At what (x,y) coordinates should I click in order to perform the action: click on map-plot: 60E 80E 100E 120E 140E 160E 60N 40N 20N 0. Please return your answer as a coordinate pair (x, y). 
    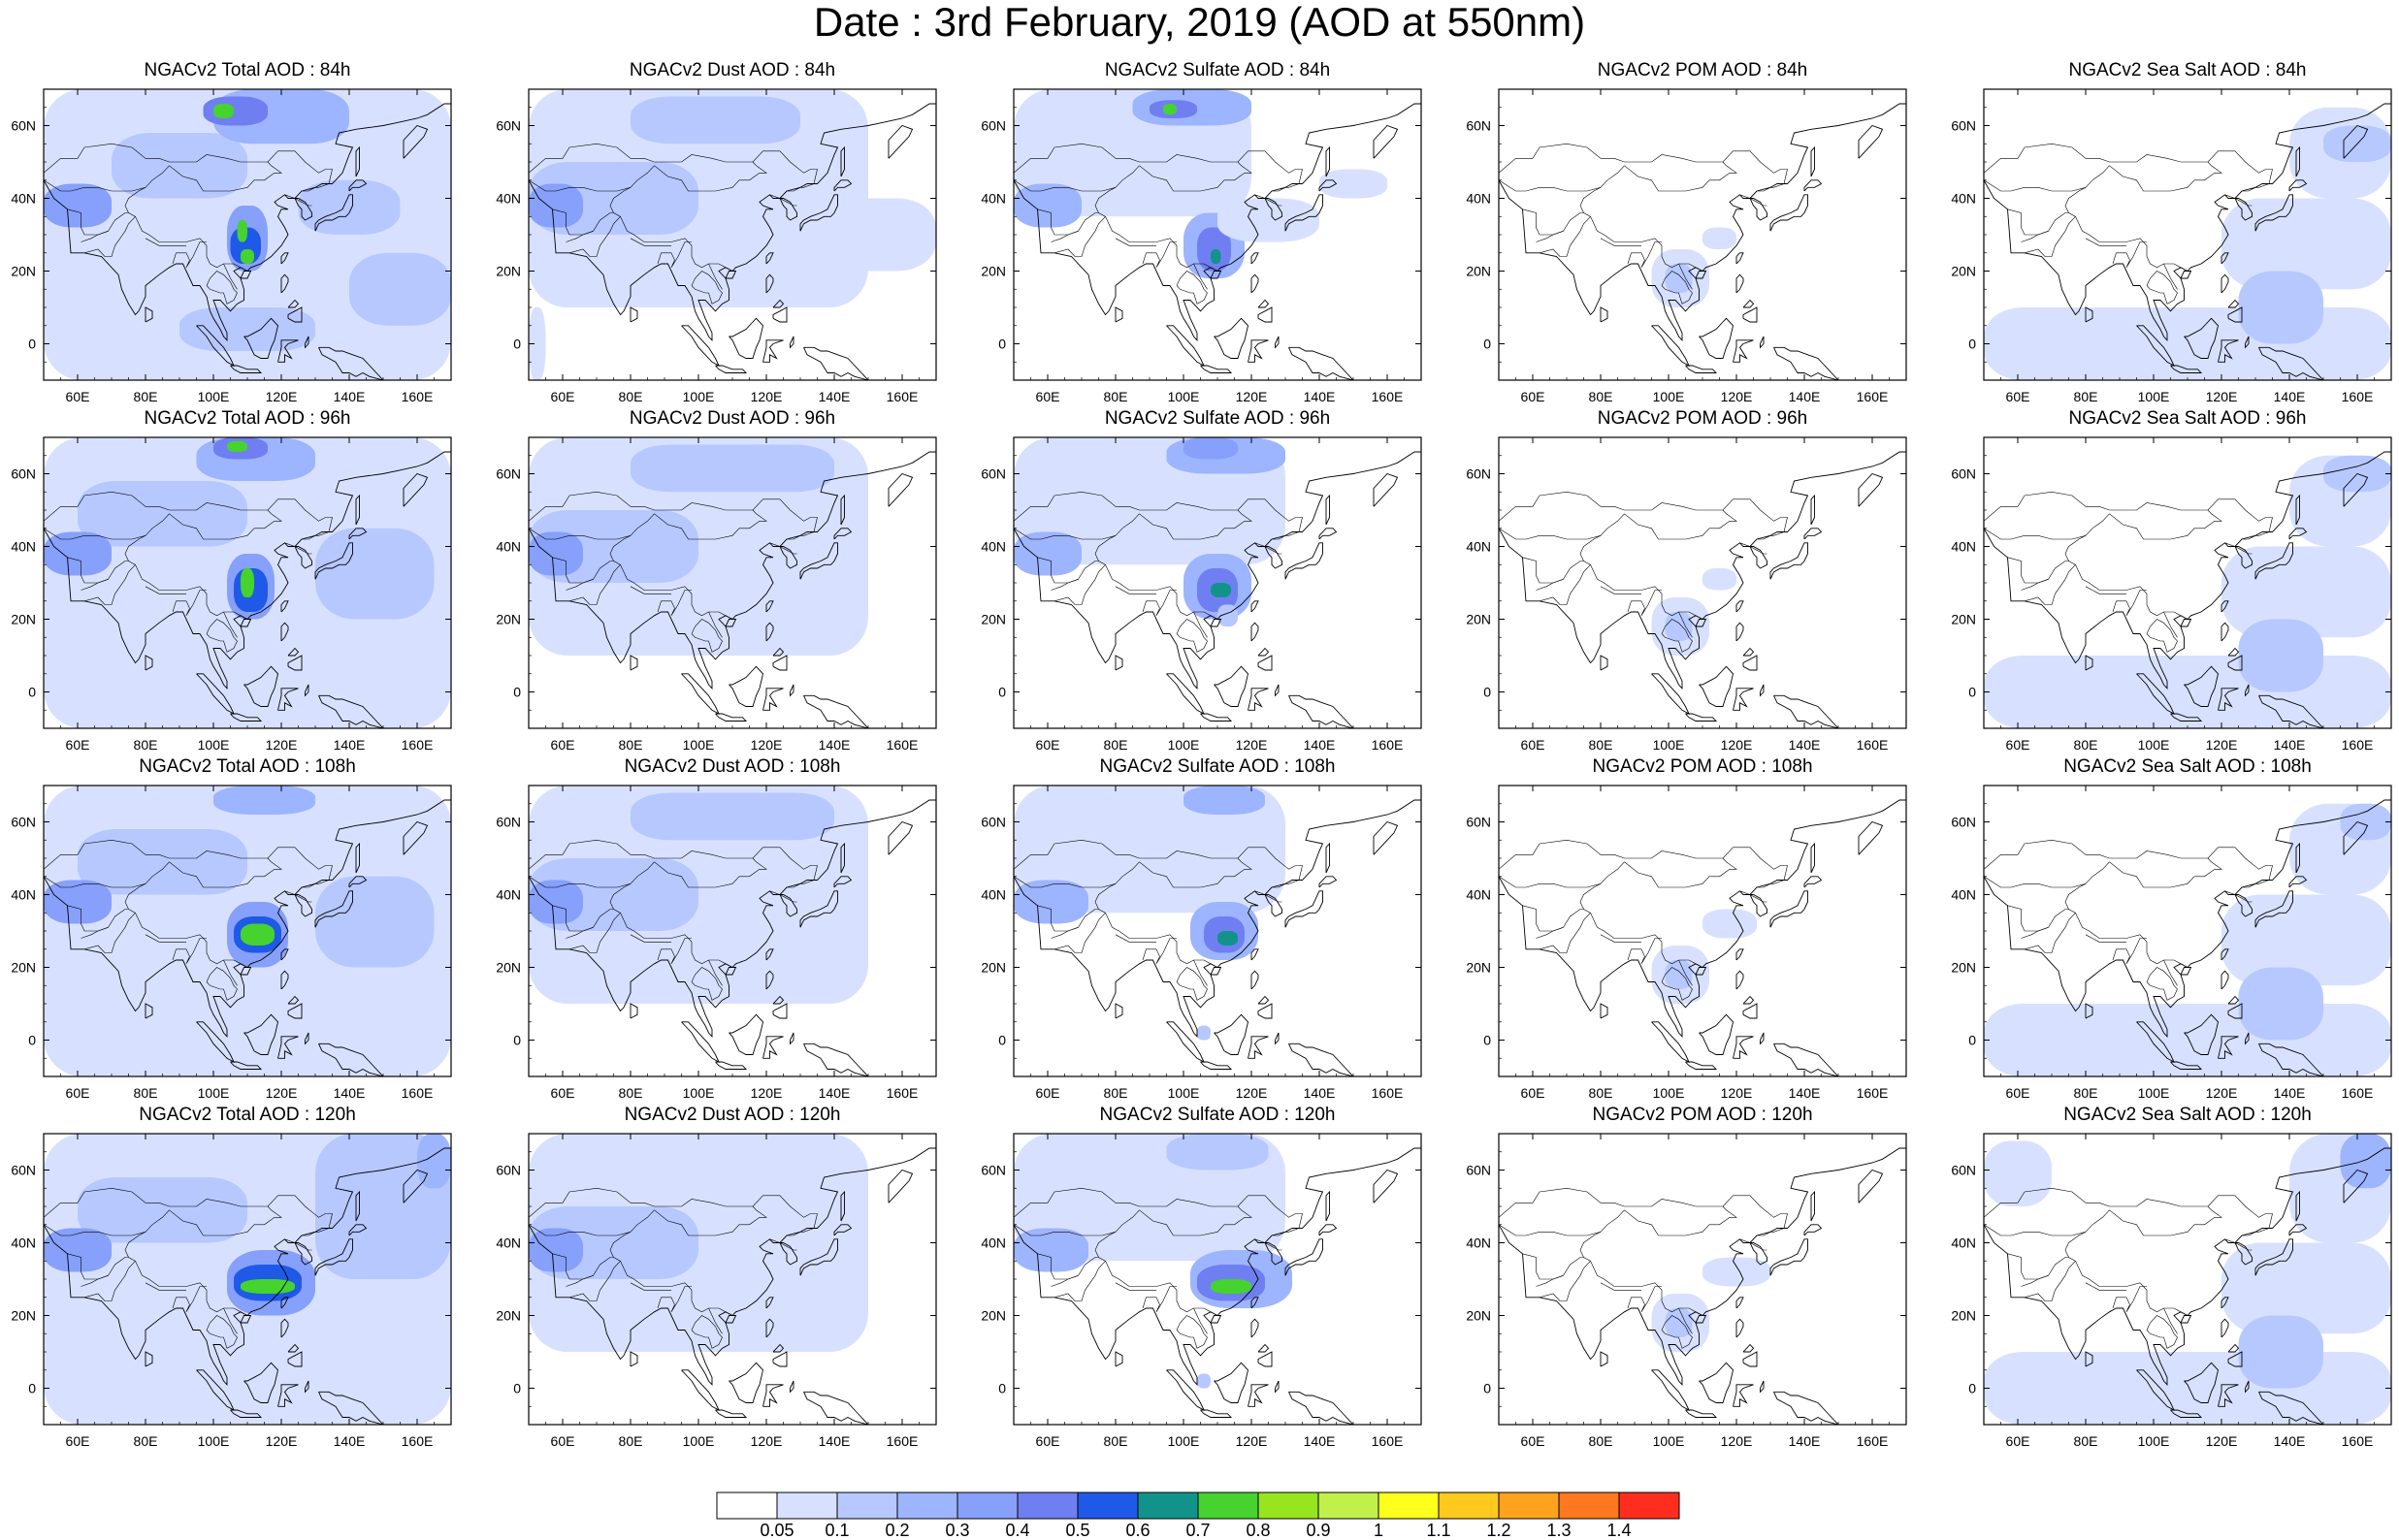
    Looking at the image, I should click on (1687, 594).